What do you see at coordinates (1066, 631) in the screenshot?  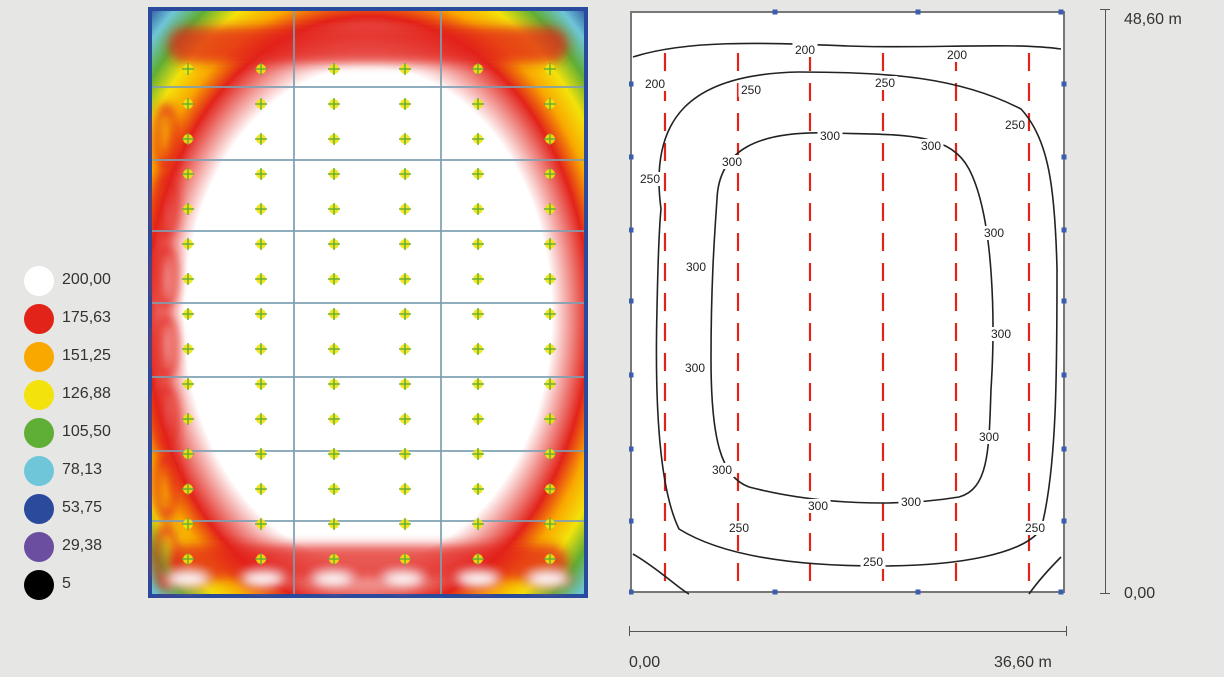 I see `width-dimension-tick-right` at bounding box center [1066, 631].